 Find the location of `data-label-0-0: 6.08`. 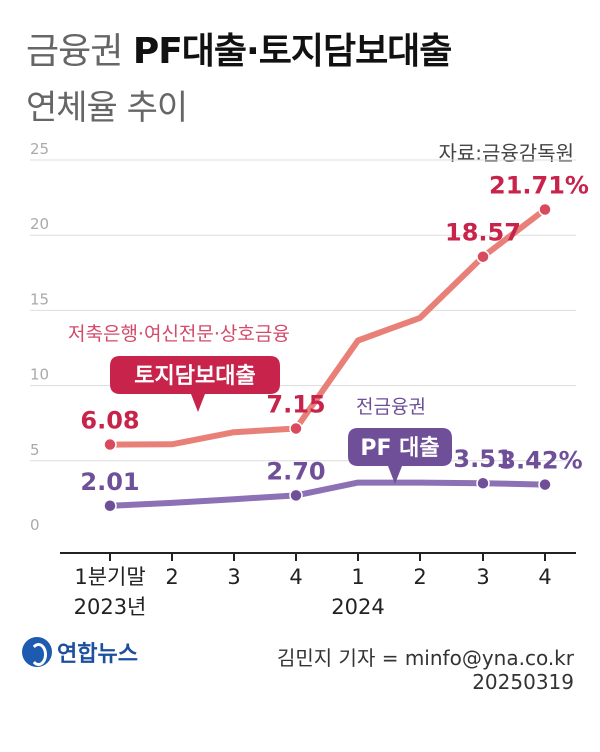

data-label-0-0: 6.08 is located at coordinates (109, 421).